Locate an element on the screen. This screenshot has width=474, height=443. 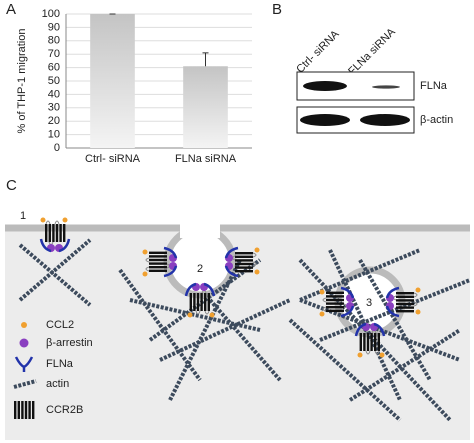
y-tick-label: 60 is located at coordinates (54, 68).